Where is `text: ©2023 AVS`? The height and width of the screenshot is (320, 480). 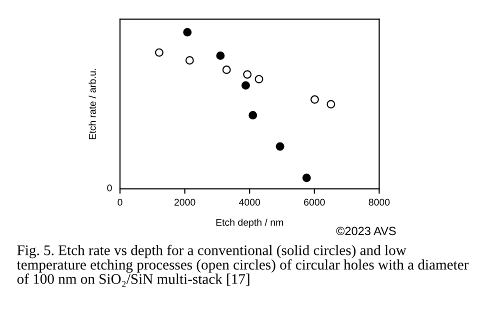
text: ©2023 AVS is located at coordinates (366, 231).